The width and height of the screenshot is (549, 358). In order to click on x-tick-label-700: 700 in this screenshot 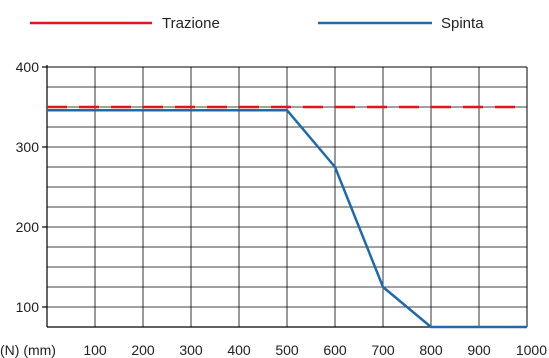, I will do `click(383, 350)`.